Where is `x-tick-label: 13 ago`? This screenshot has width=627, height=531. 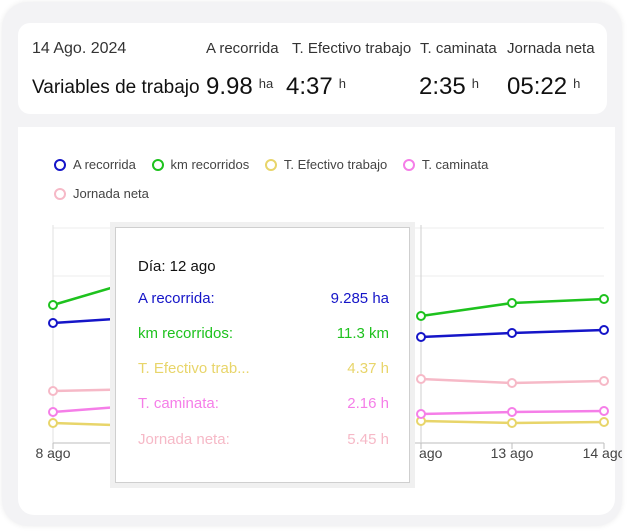 x-tick-label: 13 ago is located at coordinates (512, 453).